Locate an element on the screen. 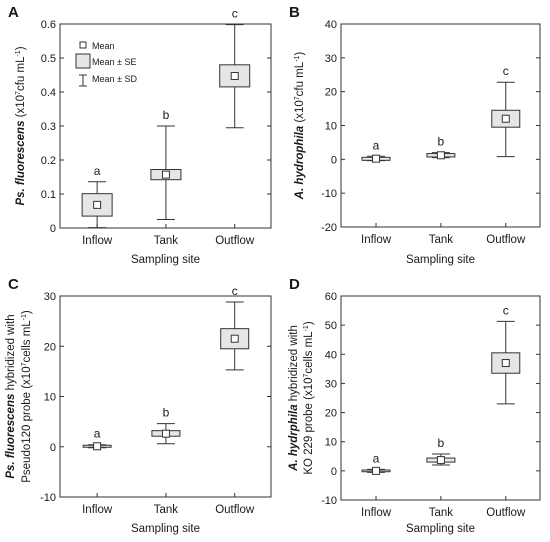 The width and height of the screenshot is (550, 542). y-axis-label-line1: Ps. fluorescens hybridized with is located at coordinates (11, 396).